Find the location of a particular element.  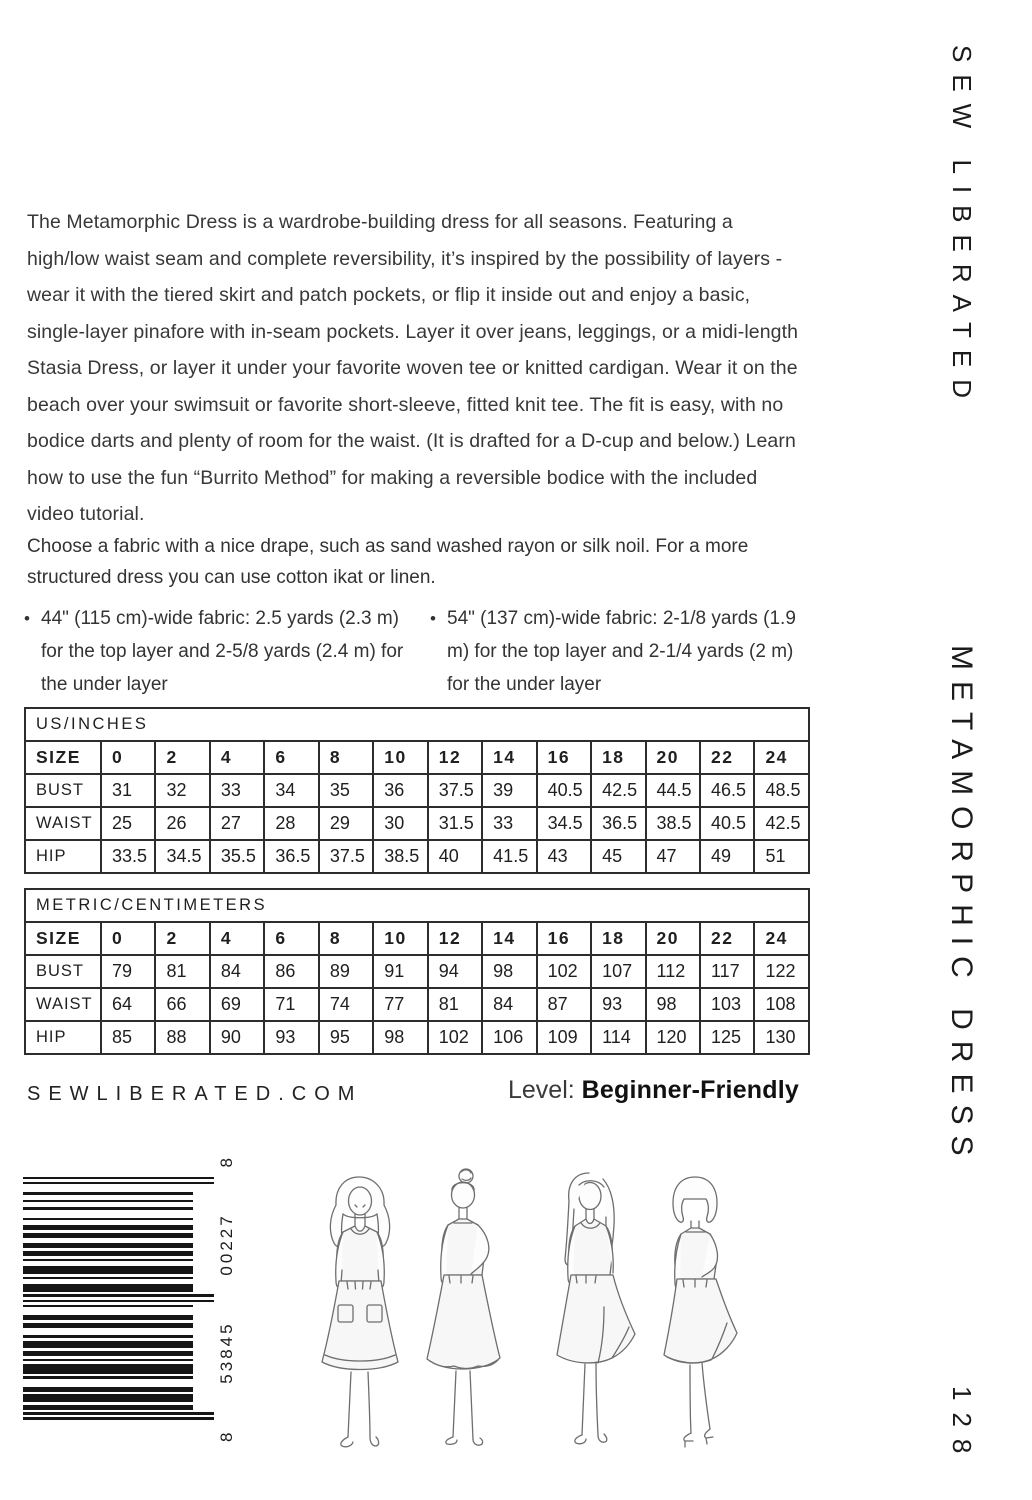

table-title: US/INCHES is located at coordinates (417, 724).